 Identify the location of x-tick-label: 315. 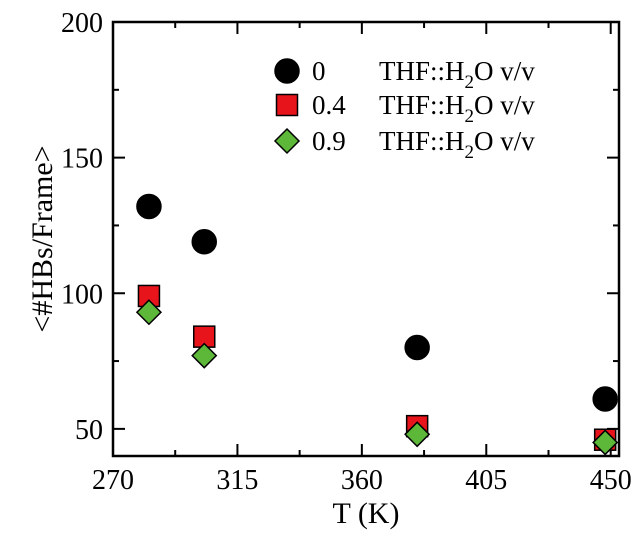
(237, 480).